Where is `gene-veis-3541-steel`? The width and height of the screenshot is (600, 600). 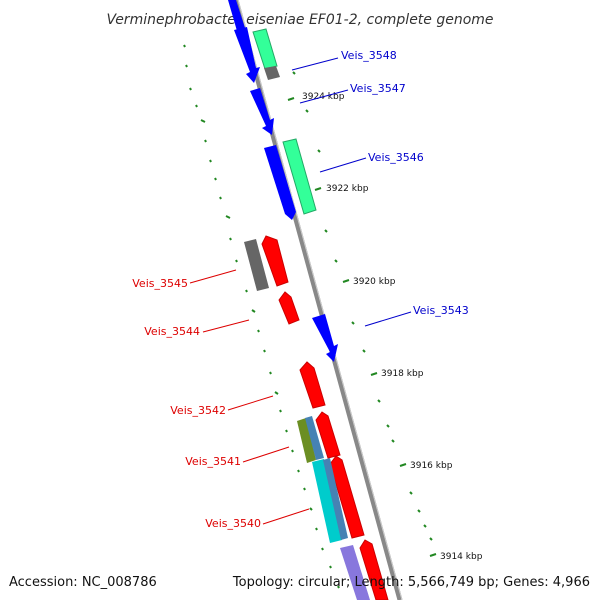 gene-veis-3541-steel is located at coordinates (314, 438).